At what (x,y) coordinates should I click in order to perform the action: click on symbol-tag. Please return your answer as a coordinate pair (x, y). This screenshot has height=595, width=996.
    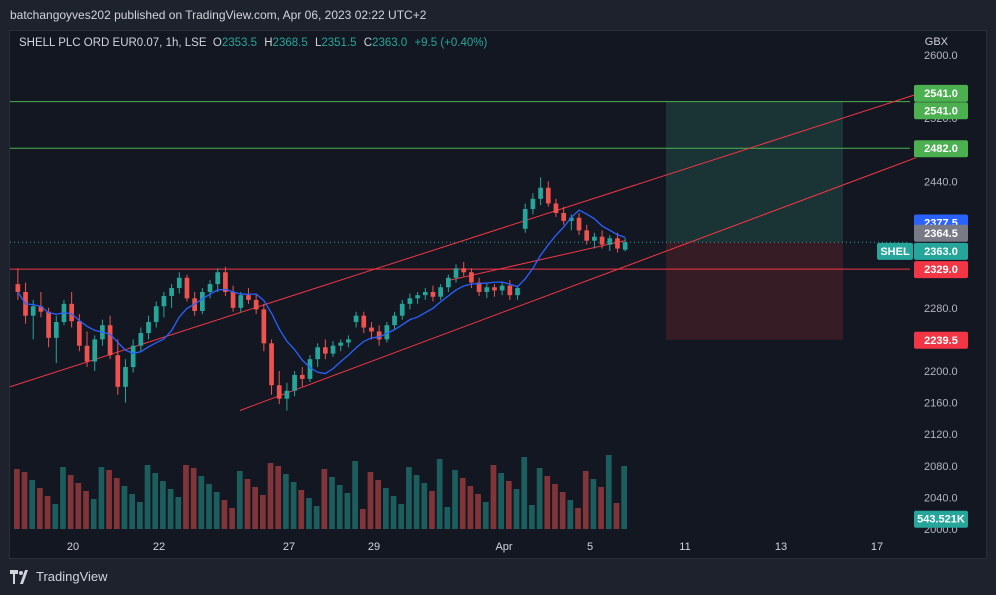
    Looking at the image, I should click on (895, 251).